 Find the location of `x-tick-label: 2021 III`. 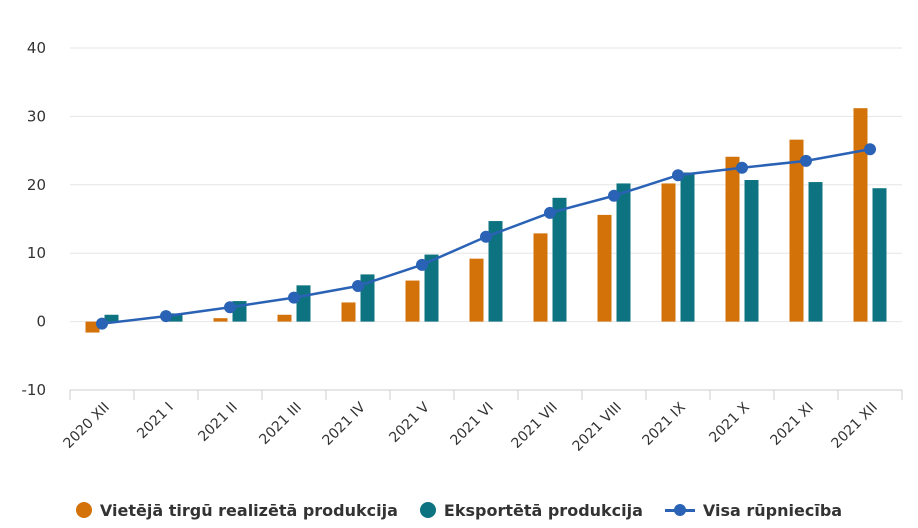

x-tick-label: 2021 III is located at coordinates (280, 424).